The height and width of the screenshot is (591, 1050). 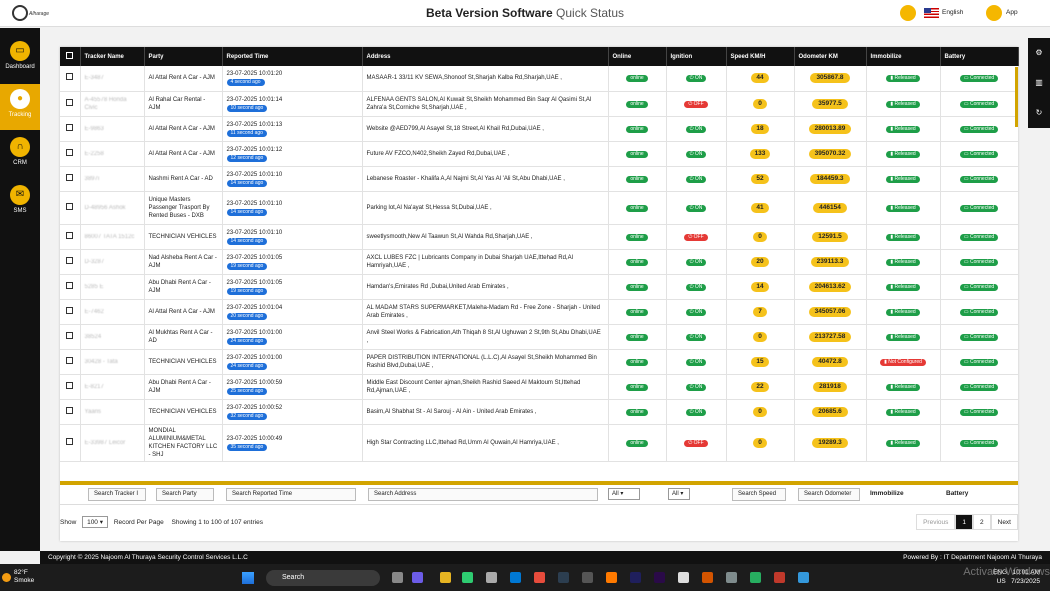 I want to click on col-address: Address, so click(x=485, y=56).